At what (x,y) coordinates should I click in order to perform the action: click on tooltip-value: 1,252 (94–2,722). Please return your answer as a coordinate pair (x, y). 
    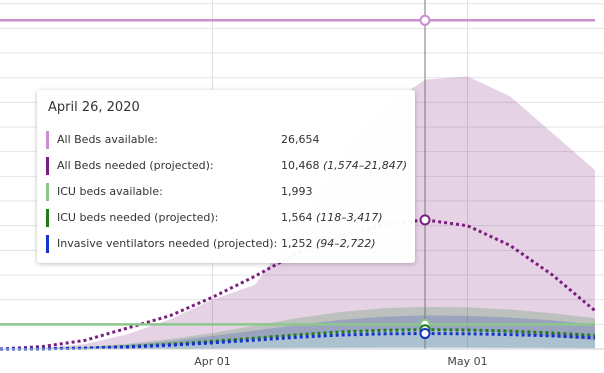
    Looking at the image, I should click on (328, 243).